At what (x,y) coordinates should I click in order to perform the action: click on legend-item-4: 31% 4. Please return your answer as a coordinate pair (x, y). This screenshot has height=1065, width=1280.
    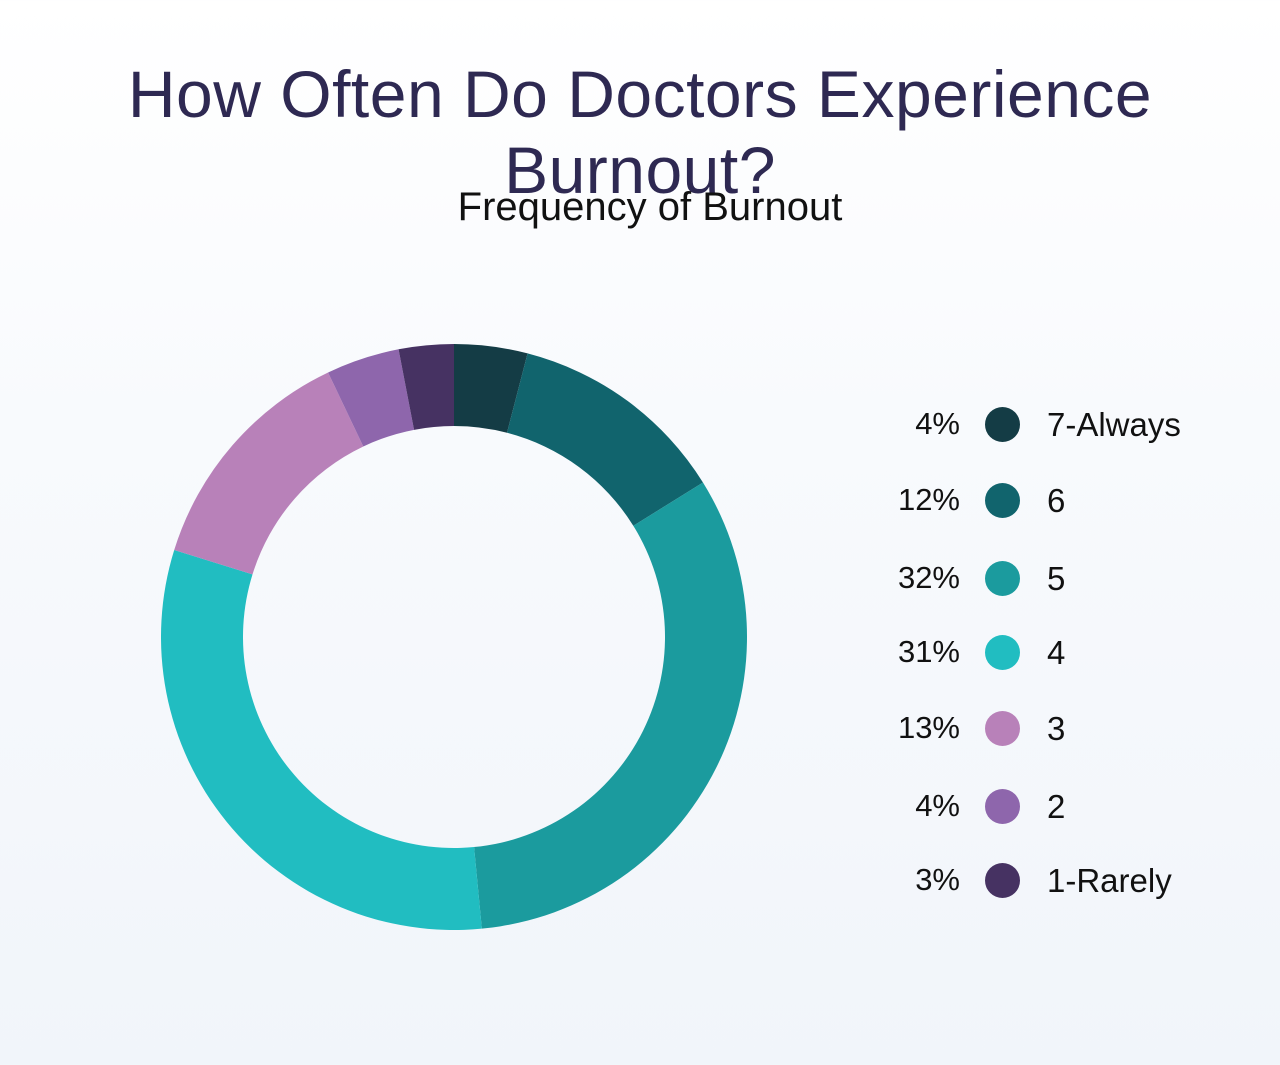
    Looking at the image, I should click on (1060, 652).